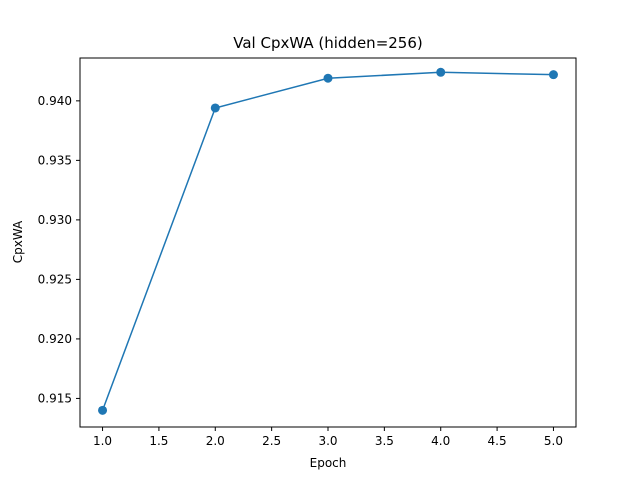  I want to click on y-tick-label: 0.935, so click(55, 160).